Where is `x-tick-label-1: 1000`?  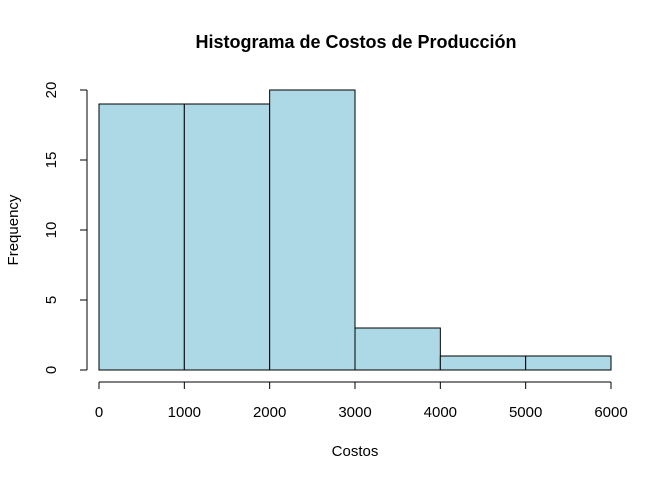
x-tick-label-1: 1000 is located at coordinates (184, 412).